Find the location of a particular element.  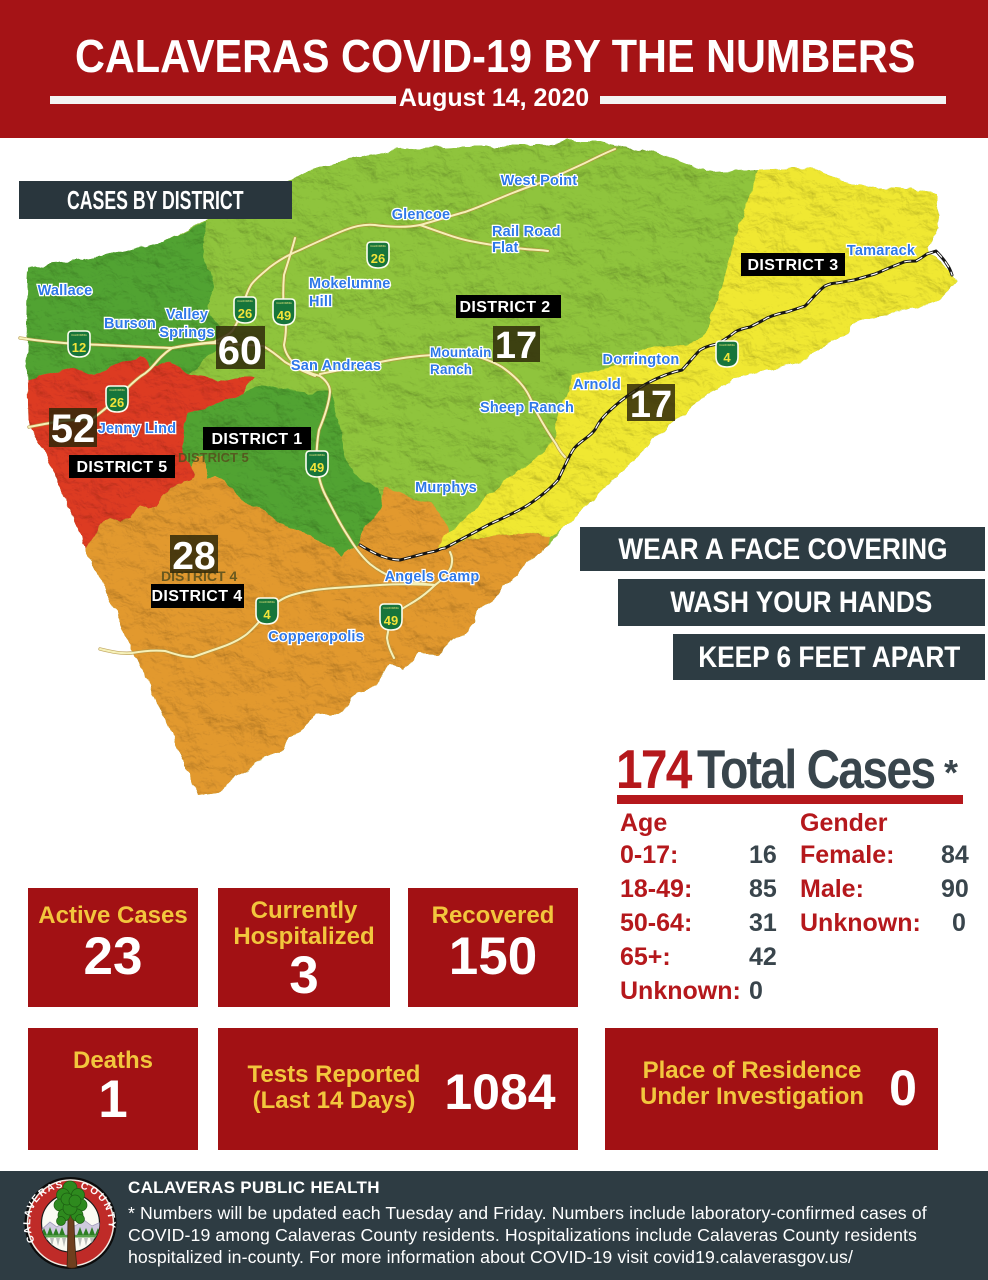

svg-text: Arnold is located at coordinates (597, 385).